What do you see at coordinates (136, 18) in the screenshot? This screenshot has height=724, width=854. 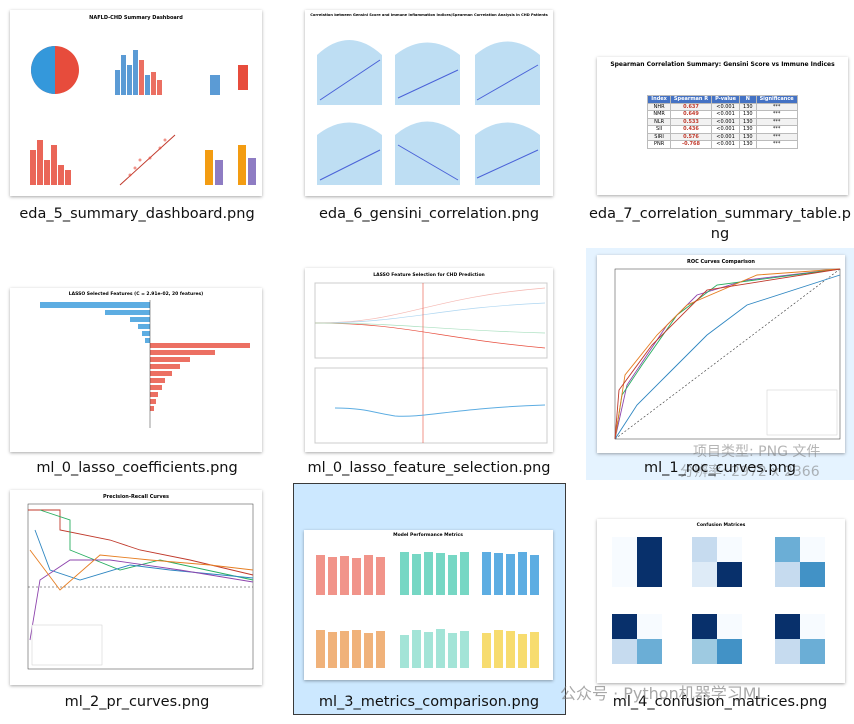 I see `thumb-title: NAFLD-CHD Summary Dashboard` at bounding box center [136, 18].